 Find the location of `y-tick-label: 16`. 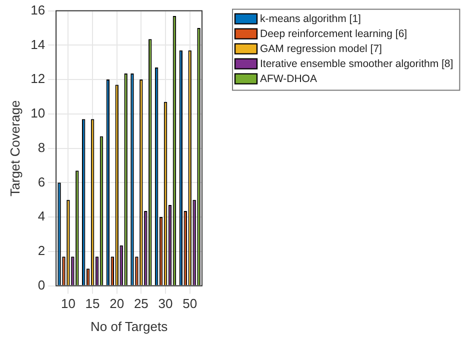

y-tick-label: 16 is located at coordinates (38, 10).